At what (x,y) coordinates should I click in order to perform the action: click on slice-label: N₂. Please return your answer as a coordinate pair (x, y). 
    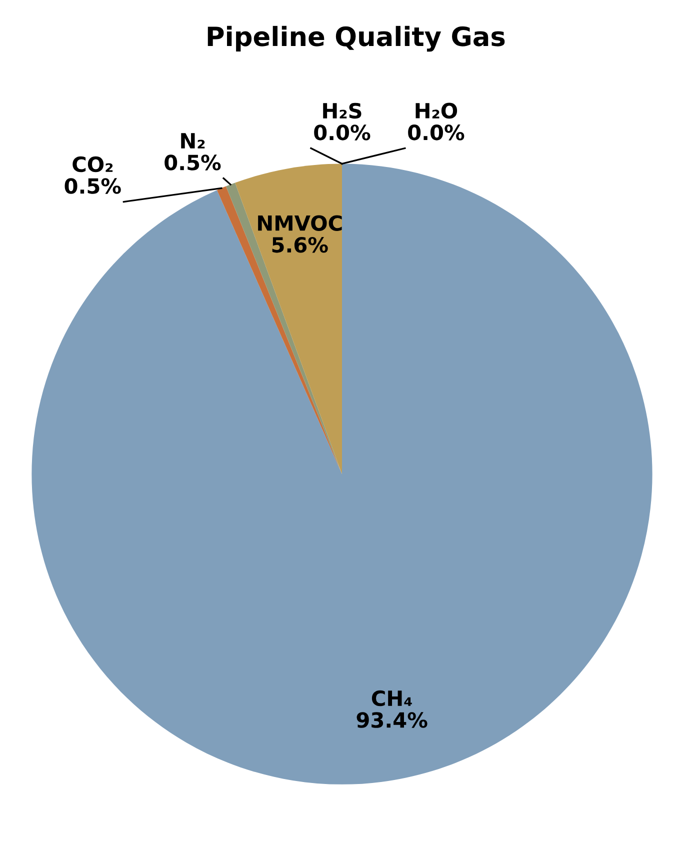
    Looking at the image, I should click on (193, 140).